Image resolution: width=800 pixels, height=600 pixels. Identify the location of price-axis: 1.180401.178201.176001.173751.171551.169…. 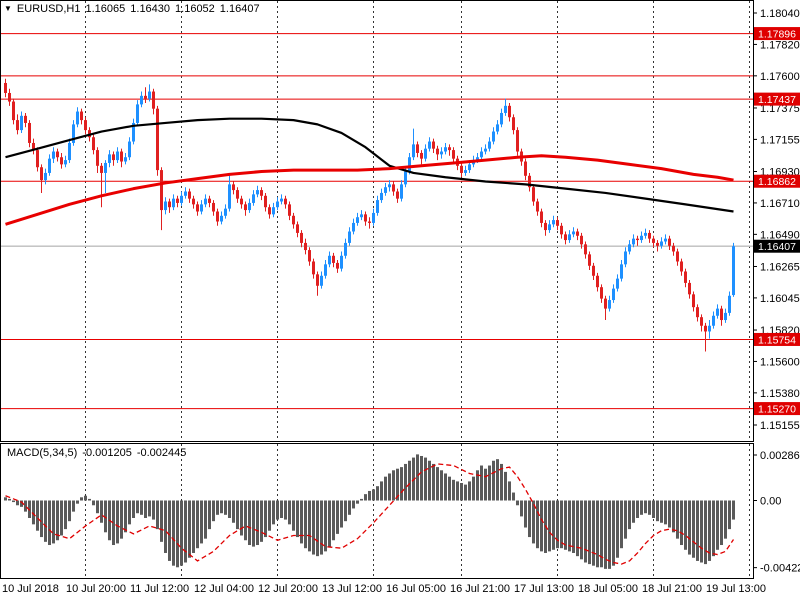
(776, 291).